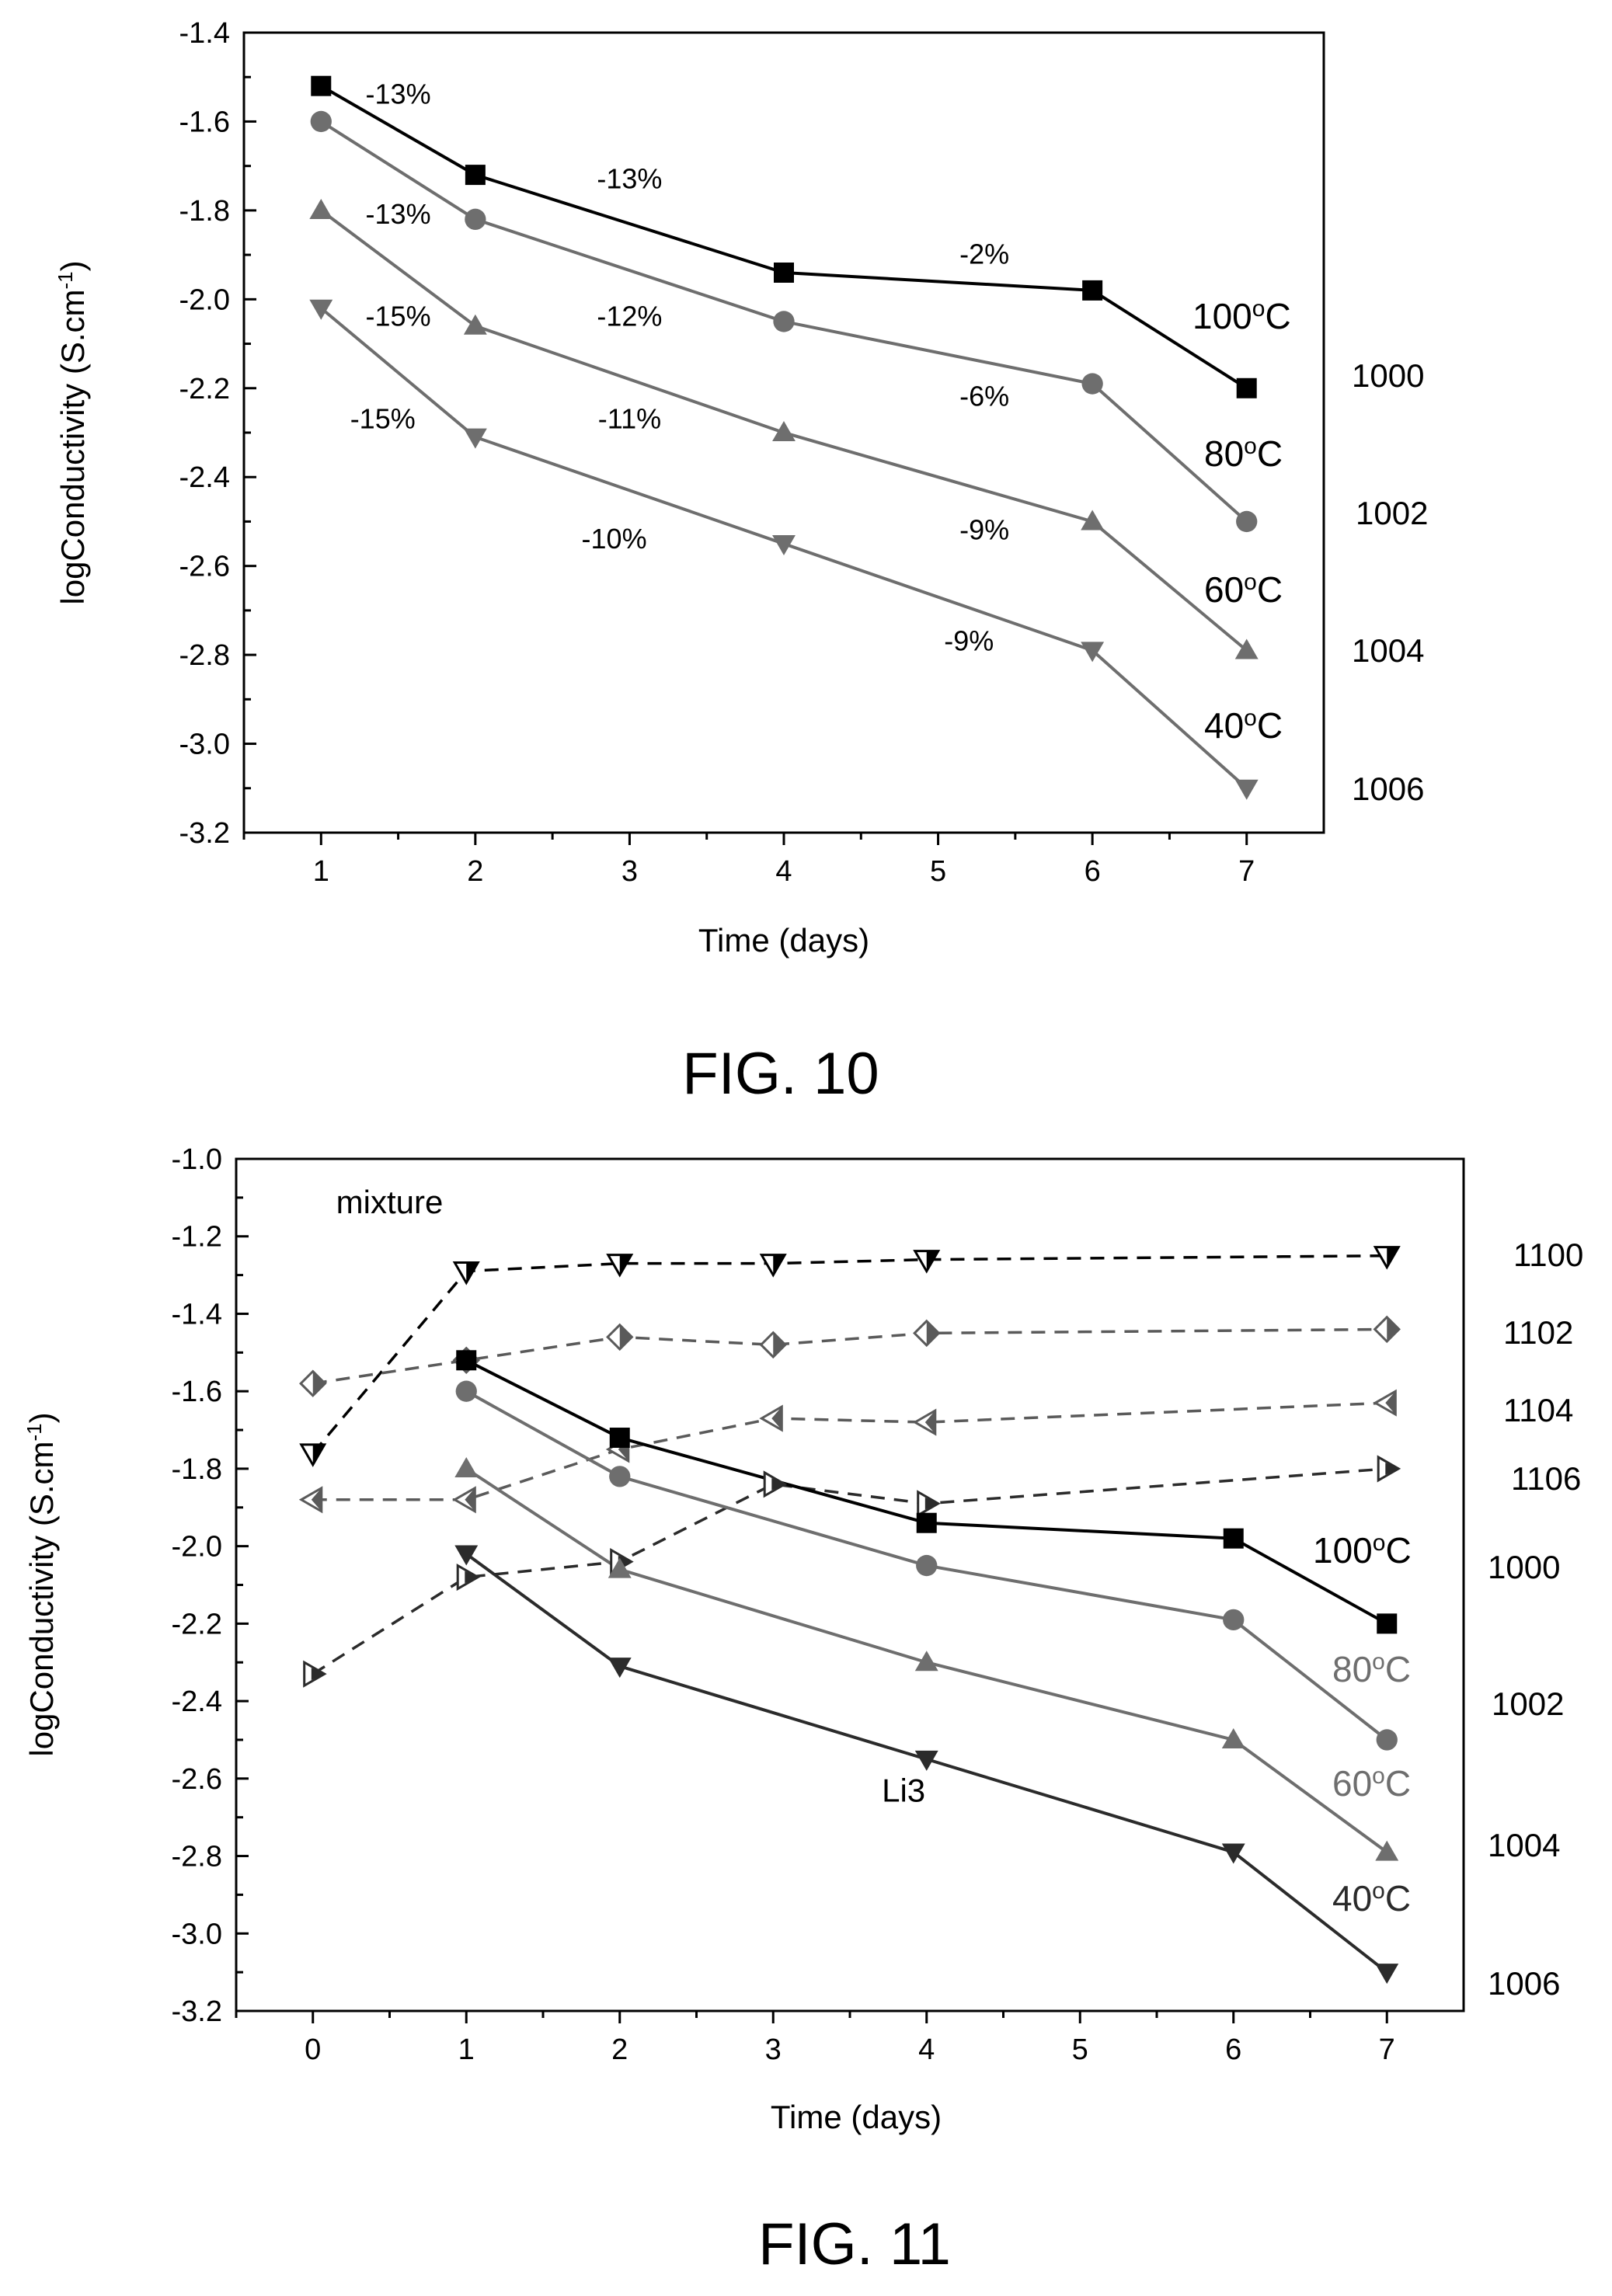 The height and width of the screenshot is (2296, 1612). Describe the element at coordinates (204, 567) in the screenshot. I see `fig10-ytick-label: -2.6` at that location.